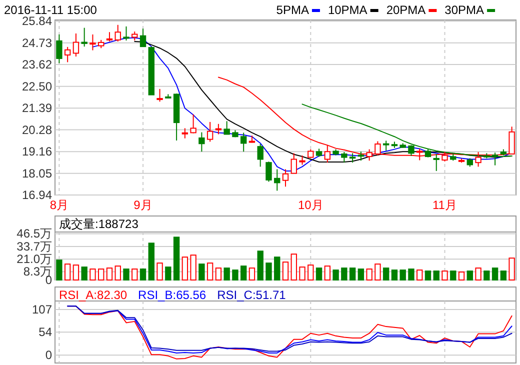 This screenshot has height=365, width=520. Describe the element at coordinates (348, 10) in the screenshot. I see `legend-label: 10PMA` at that location.